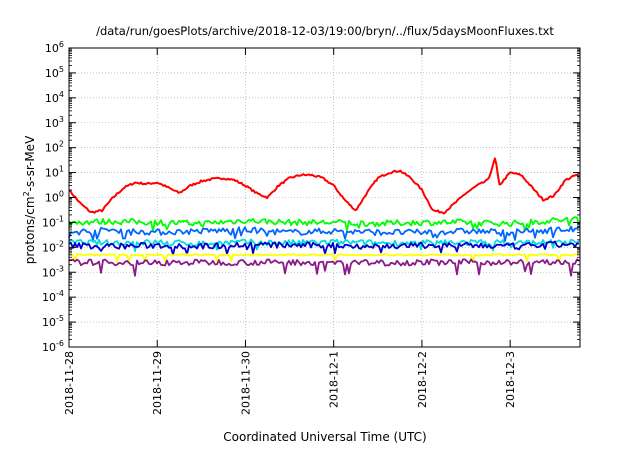 This screenshot has width=640, height=453. I want to click on y-tick-exponent: 6, so click(61, 44).